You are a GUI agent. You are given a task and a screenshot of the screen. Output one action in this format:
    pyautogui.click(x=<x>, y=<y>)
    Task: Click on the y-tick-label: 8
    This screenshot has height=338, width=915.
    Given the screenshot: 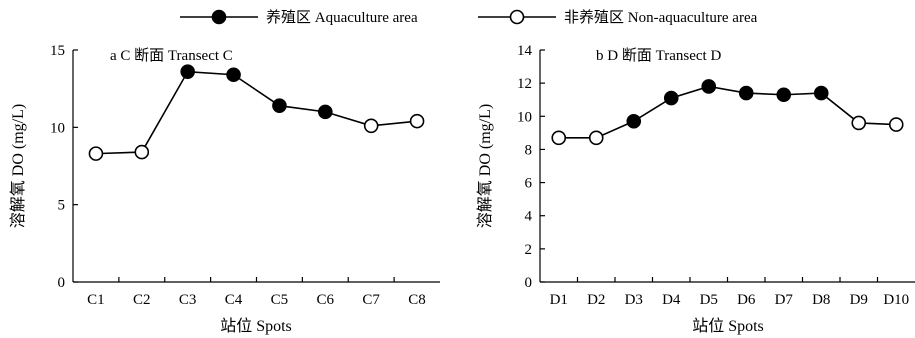 What is the action you would take?
    pyautogui.click(x=529, y=150)
    